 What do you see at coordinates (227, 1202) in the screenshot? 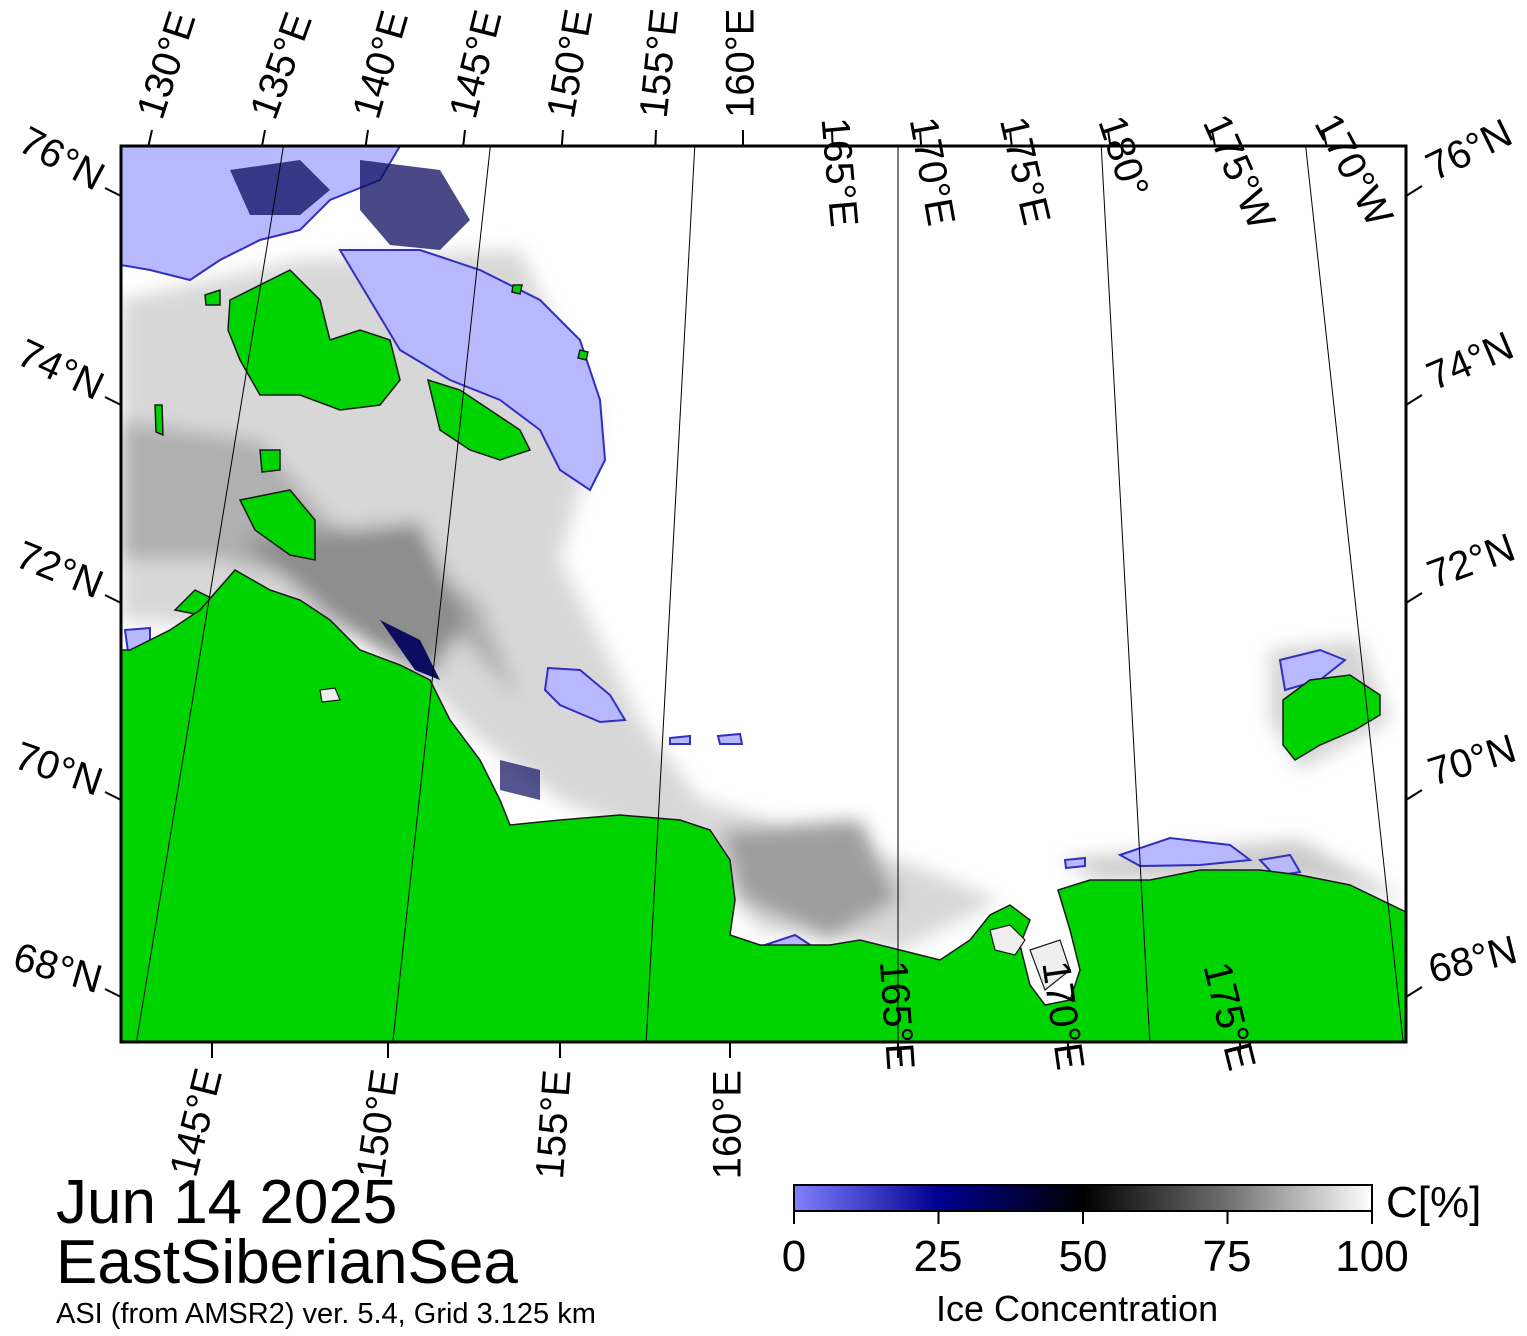
I see `map-date: Jun 14 2025` at bounding box center [227, 1202].